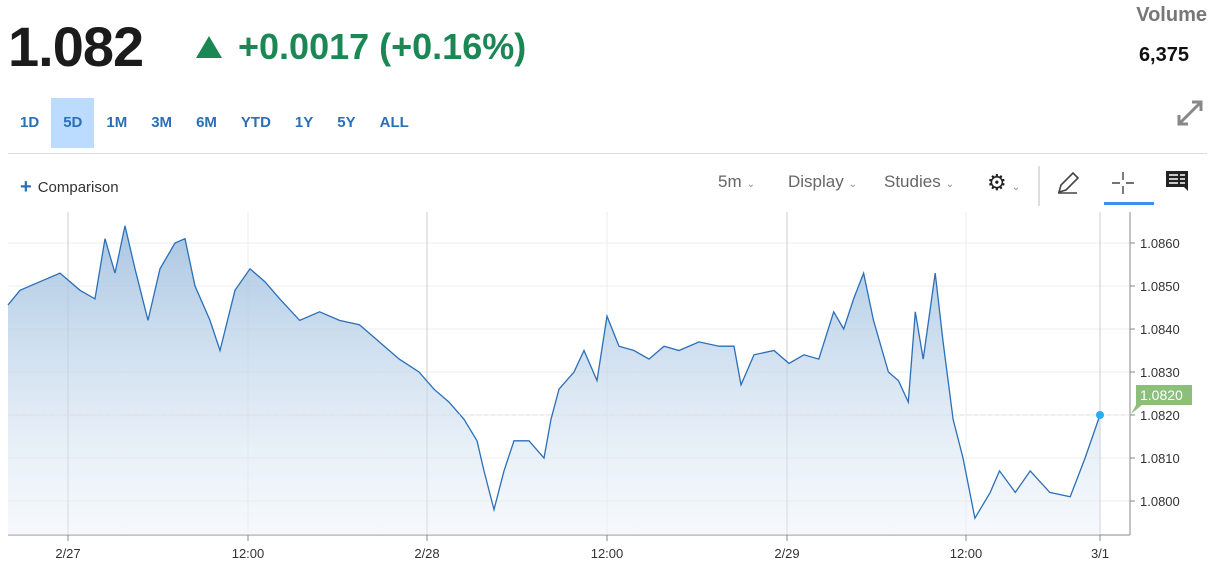 This screenshot has width=1215, height=585. What do you see at coordinates (1160, 286) in the screenshot?
I see `y-tick-label: 1.0850` at bounding box center [1160, 286].